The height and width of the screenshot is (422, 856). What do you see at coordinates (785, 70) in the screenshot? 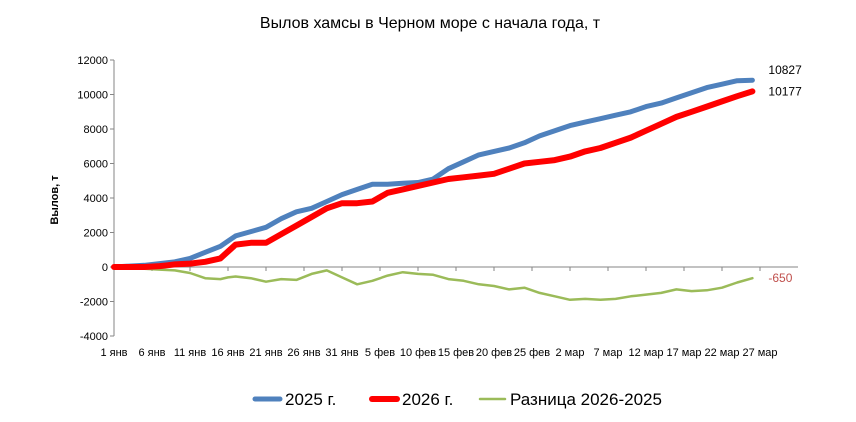
I see `series-end-label-1: 10827` at bounding box center [785, 70].